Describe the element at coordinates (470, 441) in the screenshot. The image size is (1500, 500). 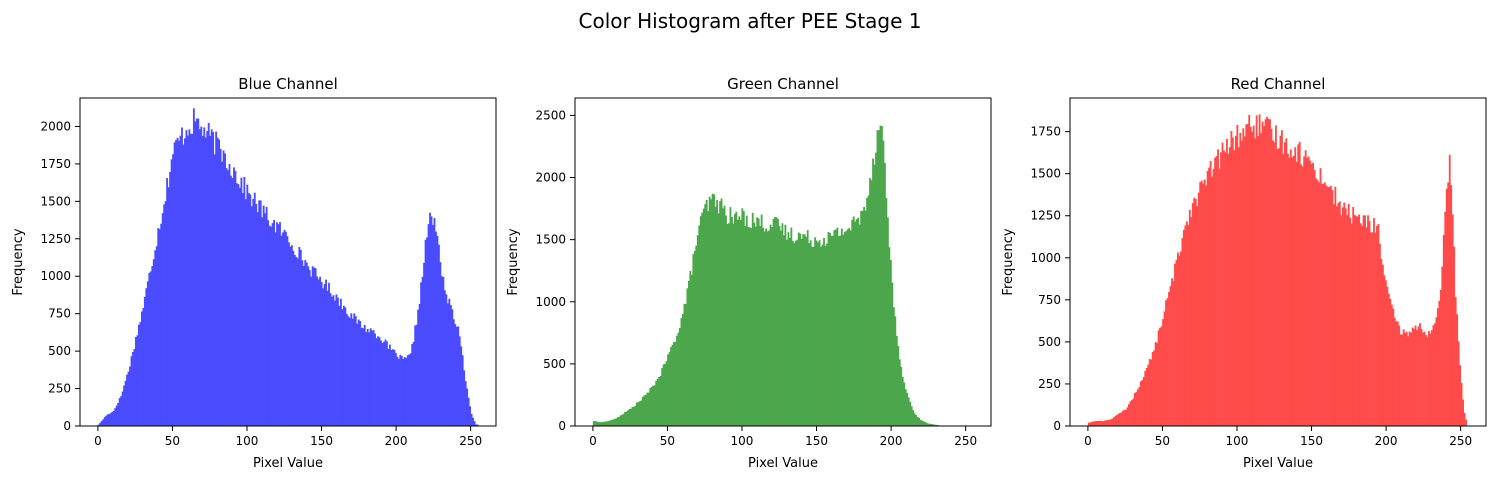
I see `x-tick-label: 250` at that location.